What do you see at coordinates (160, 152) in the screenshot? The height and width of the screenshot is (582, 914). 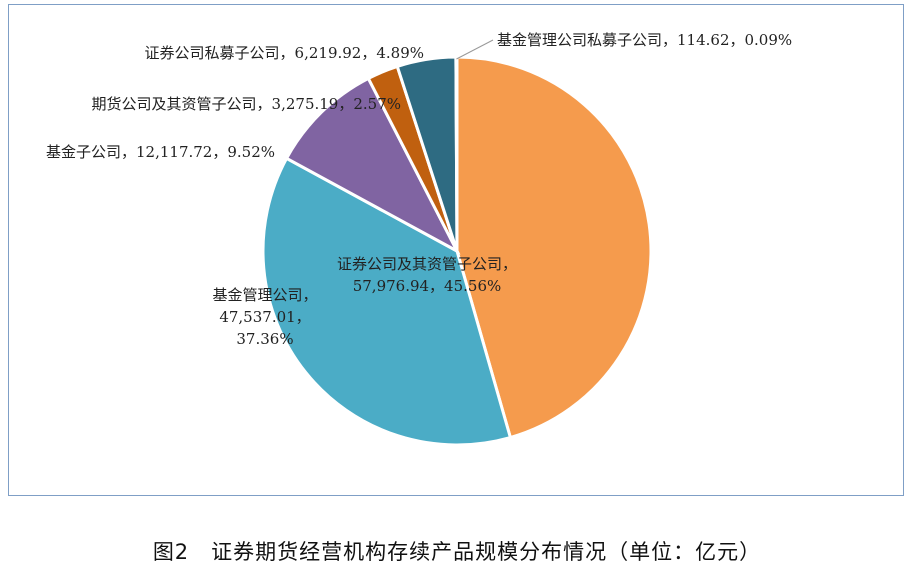 I see `slice-label-3: 基金子公司，12,117.72，9.52%` at bounding box center [160, 152].